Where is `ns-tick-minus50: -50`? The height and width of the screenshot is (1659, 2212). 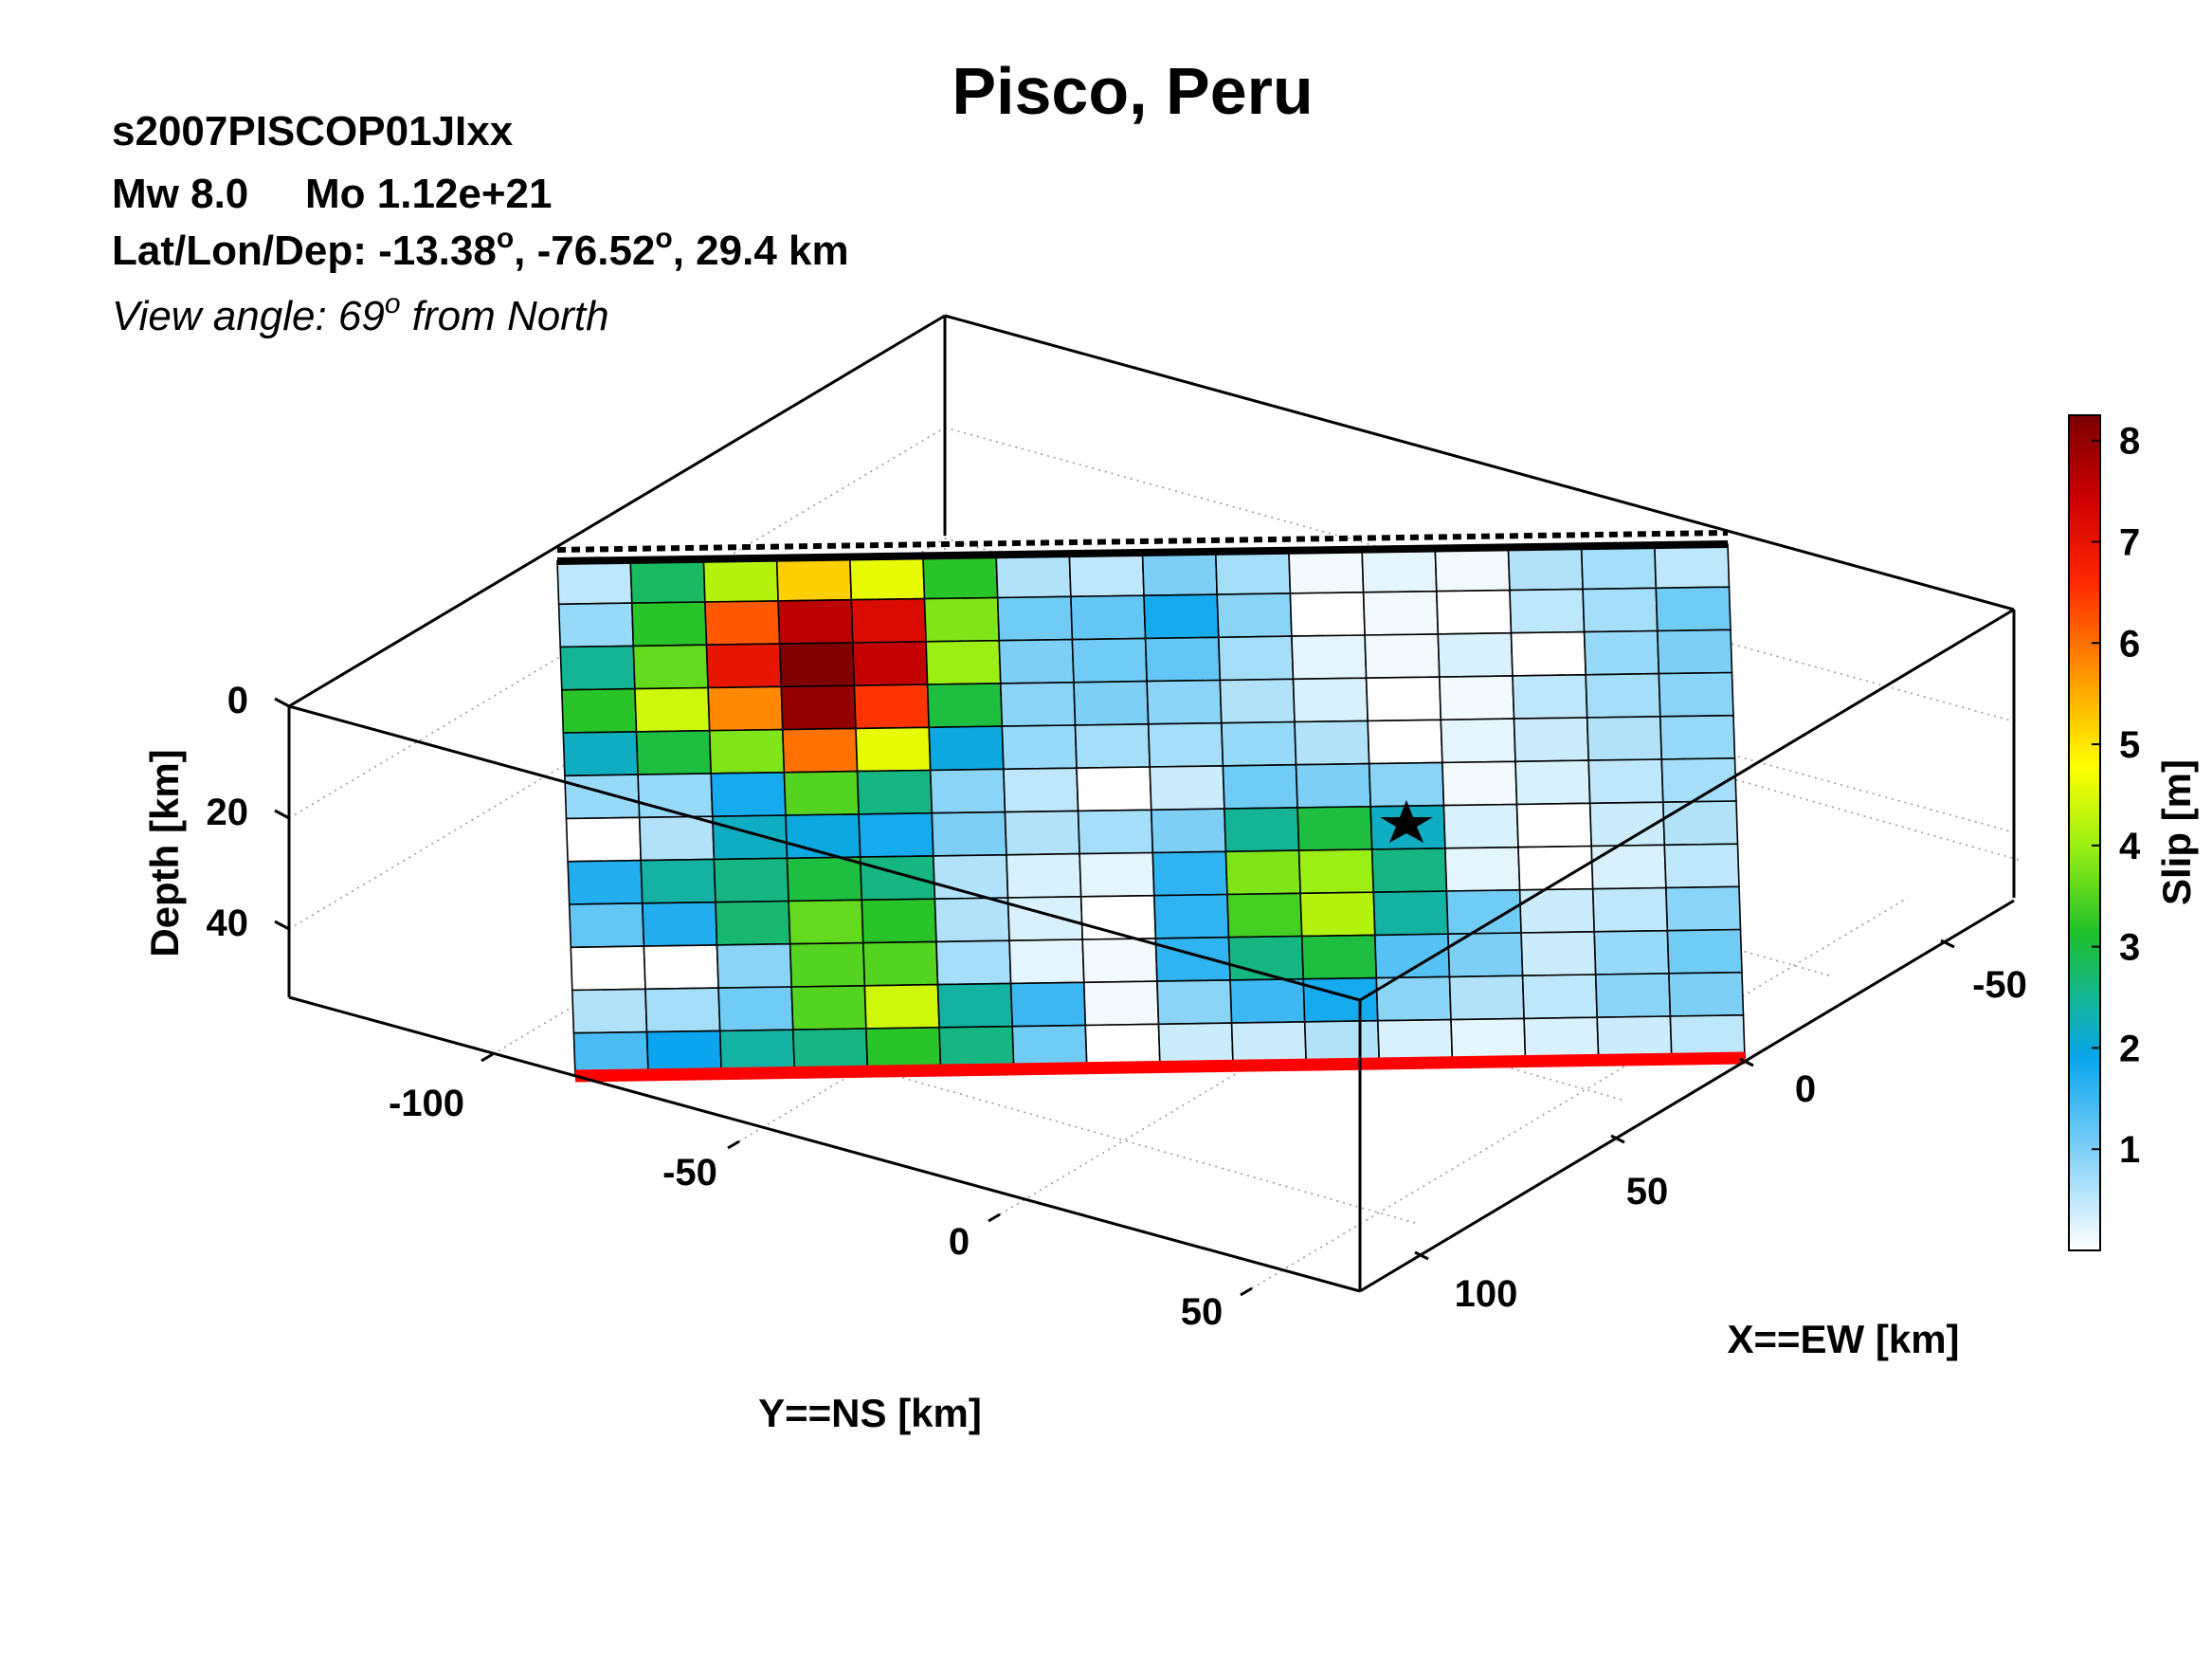
ns-tick-minus50: -50 is located at coordinates (690, 1173).